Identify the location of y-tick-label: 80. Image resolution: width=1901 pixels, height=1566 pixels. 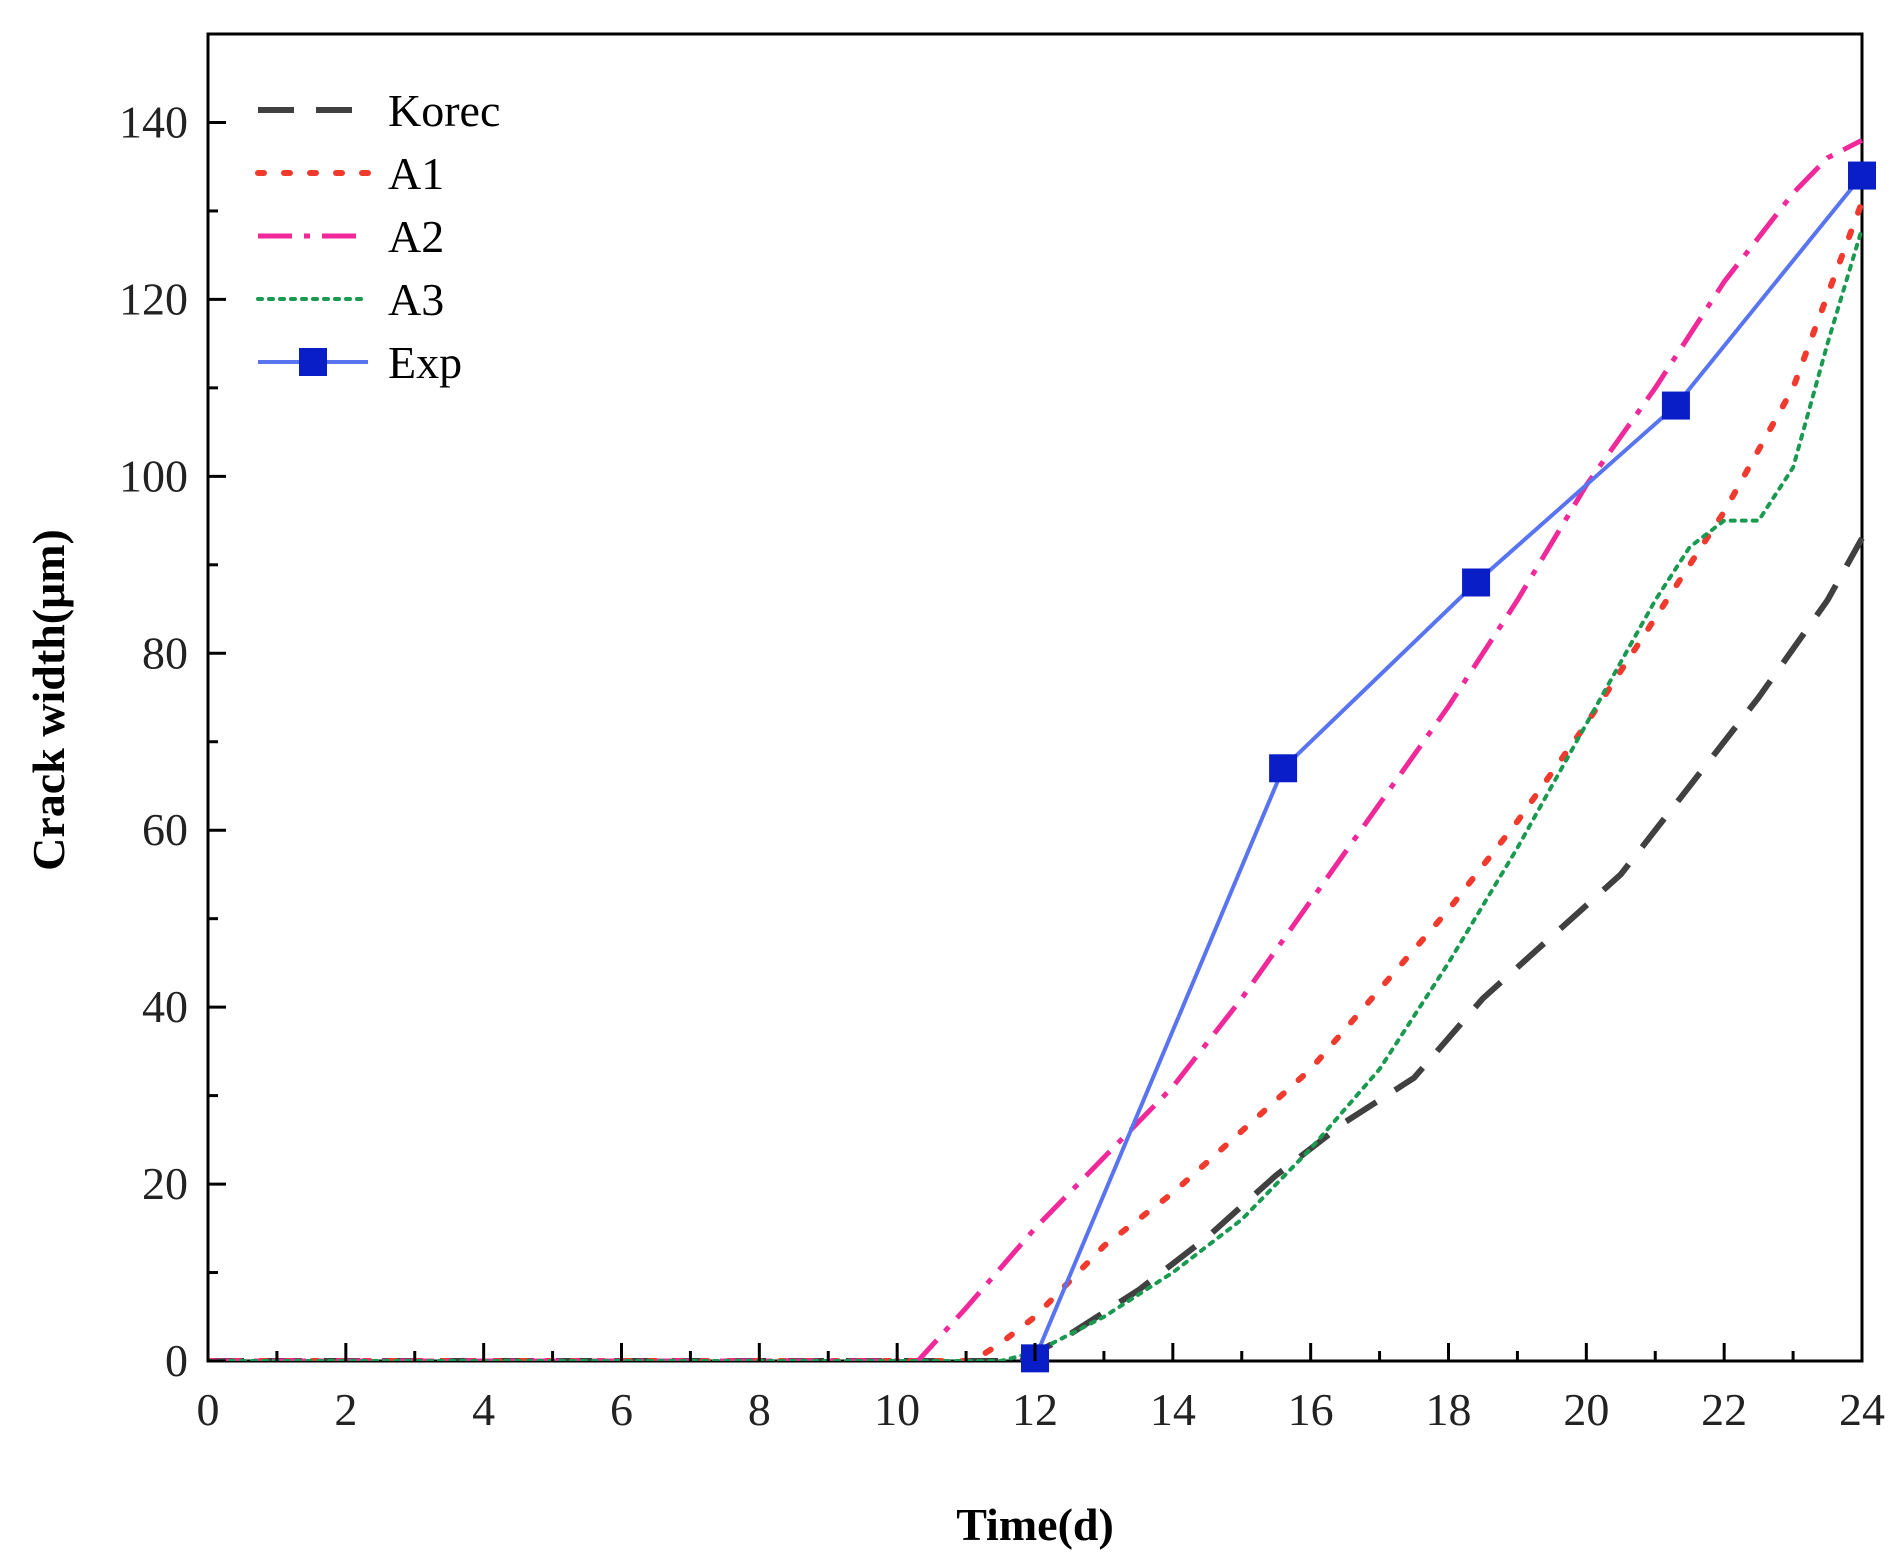
(165, 652).